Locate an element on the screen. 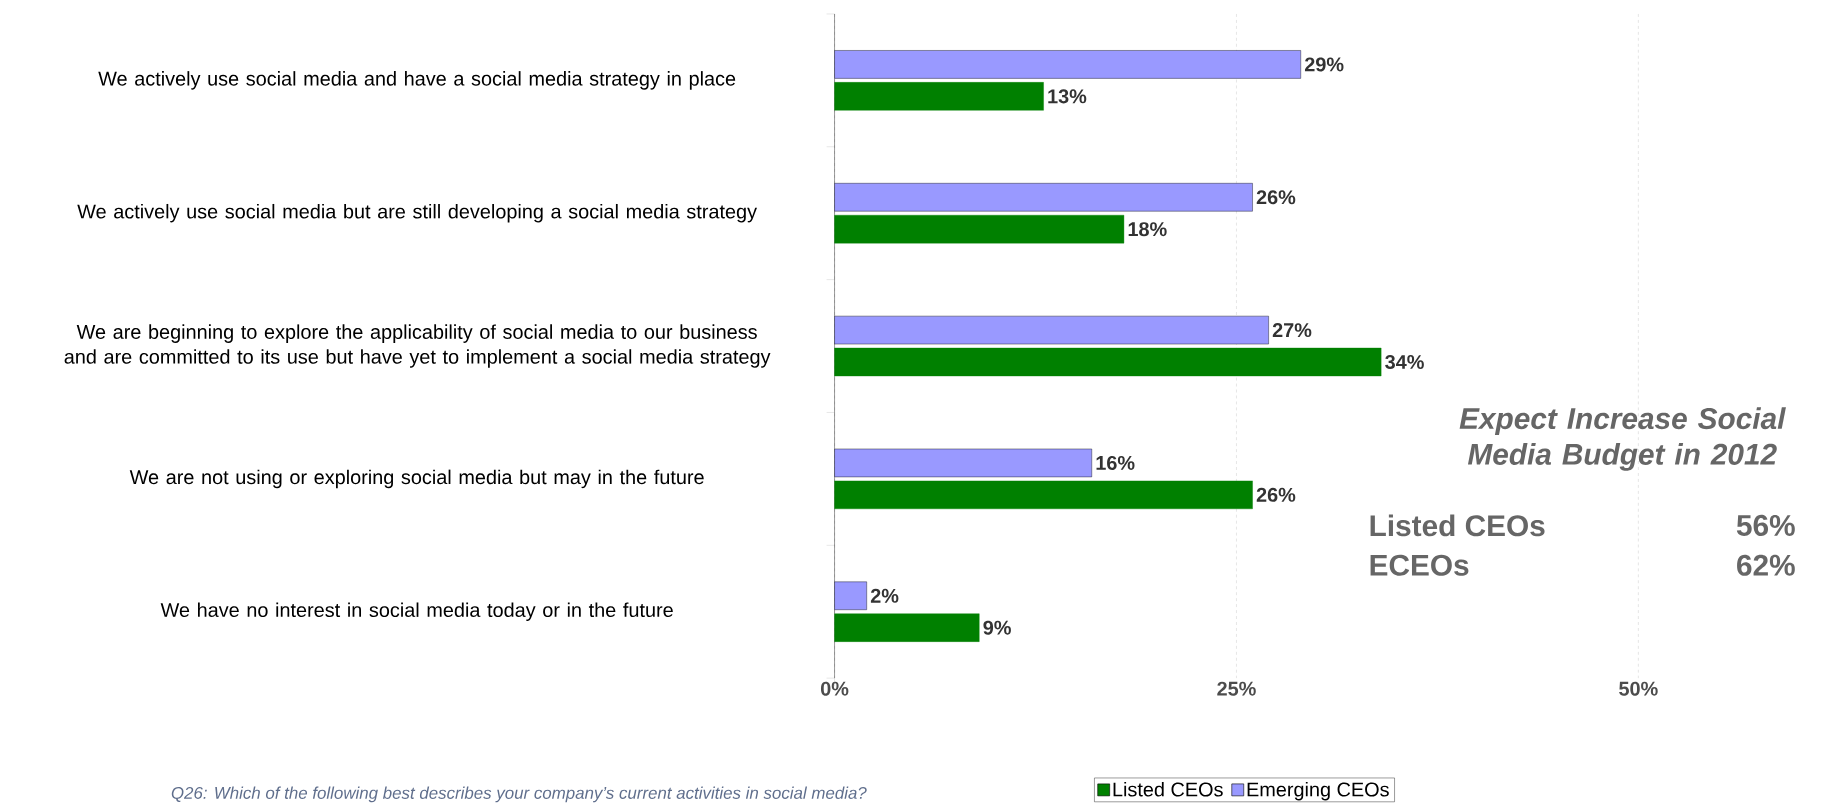  data-label: 9% is located at coordinates (997, 627).